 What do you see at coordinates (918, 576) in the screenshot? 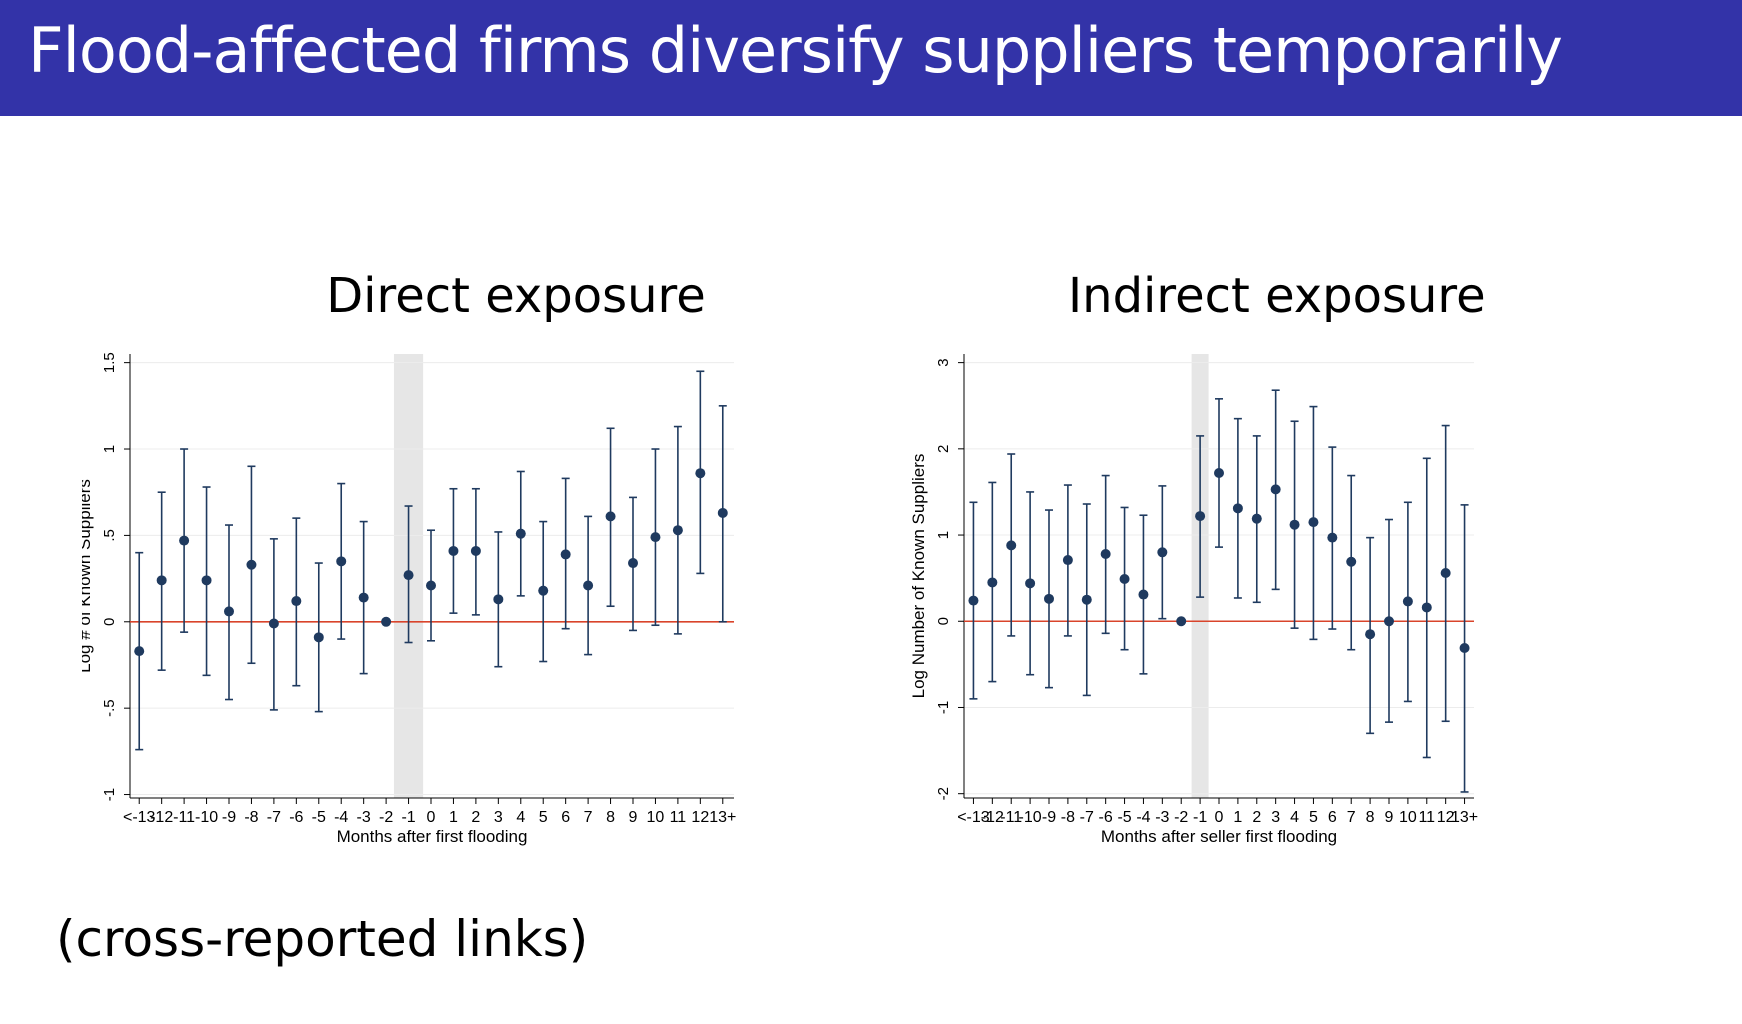
I see `y-axis-title: Log Number of Known Suppliers` at bounding box center [918, 576].